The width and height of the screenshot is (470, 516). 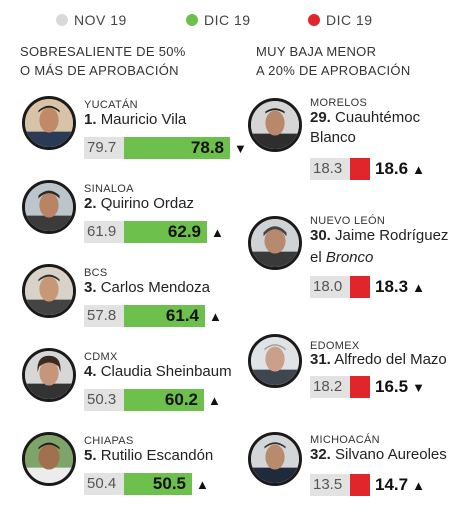 What do you see at coordinates (314, 20) in the screenshot?
I see `legend-swatch-red` at bounding box center [314, 20].